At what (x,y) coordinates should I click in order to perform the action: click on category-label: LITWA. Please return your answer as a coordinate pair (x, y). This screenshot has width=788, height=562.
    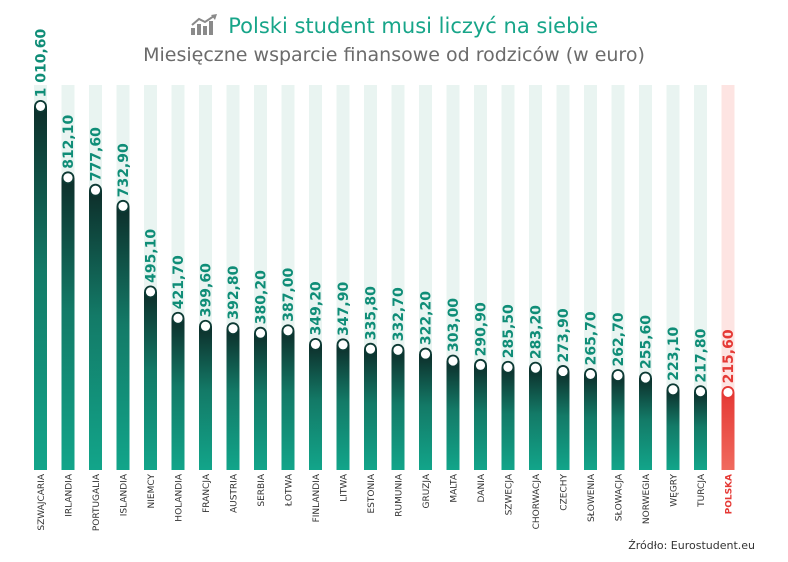
    Looking at the image, I should click on (345, 487).